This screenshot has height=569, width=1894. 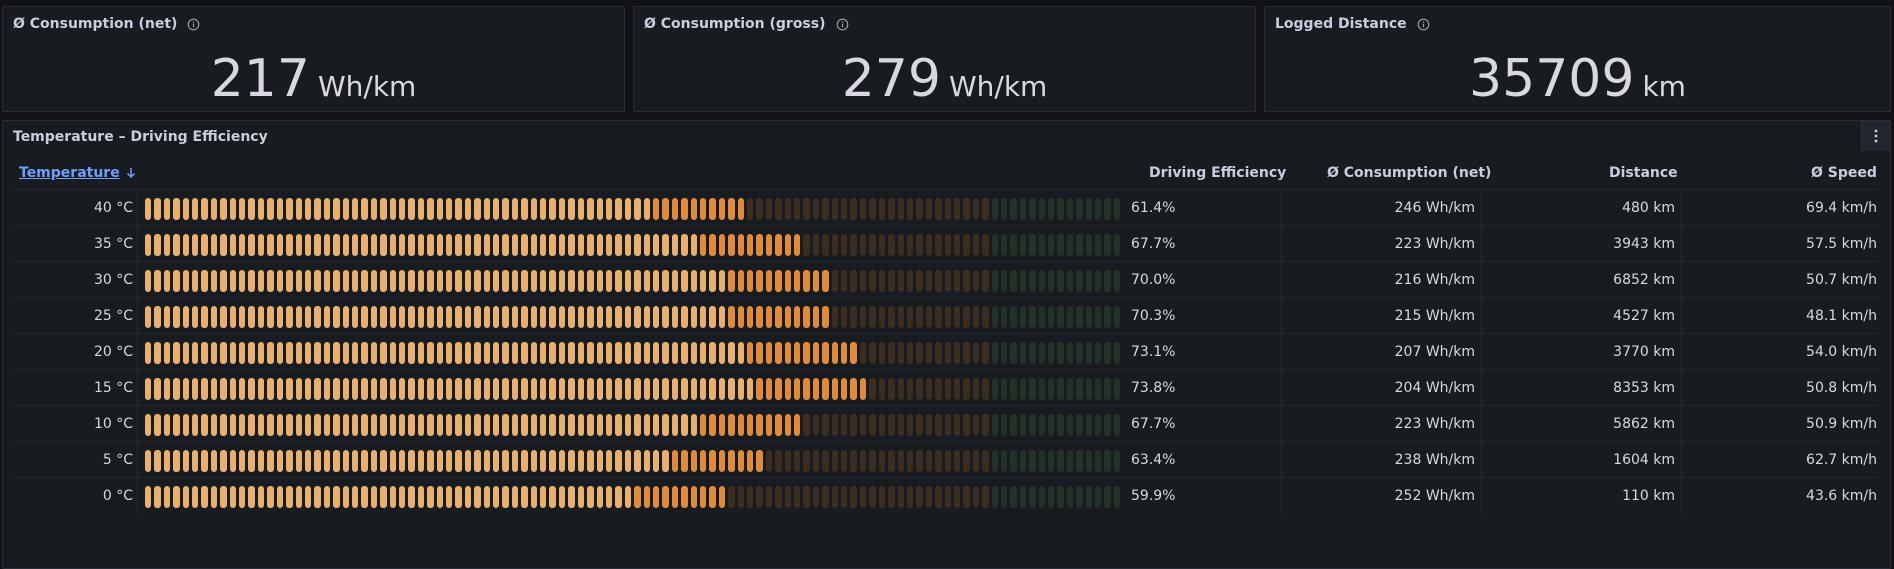 I want to click on cell-distance: 6852 km, so click(x=1644, y=280).